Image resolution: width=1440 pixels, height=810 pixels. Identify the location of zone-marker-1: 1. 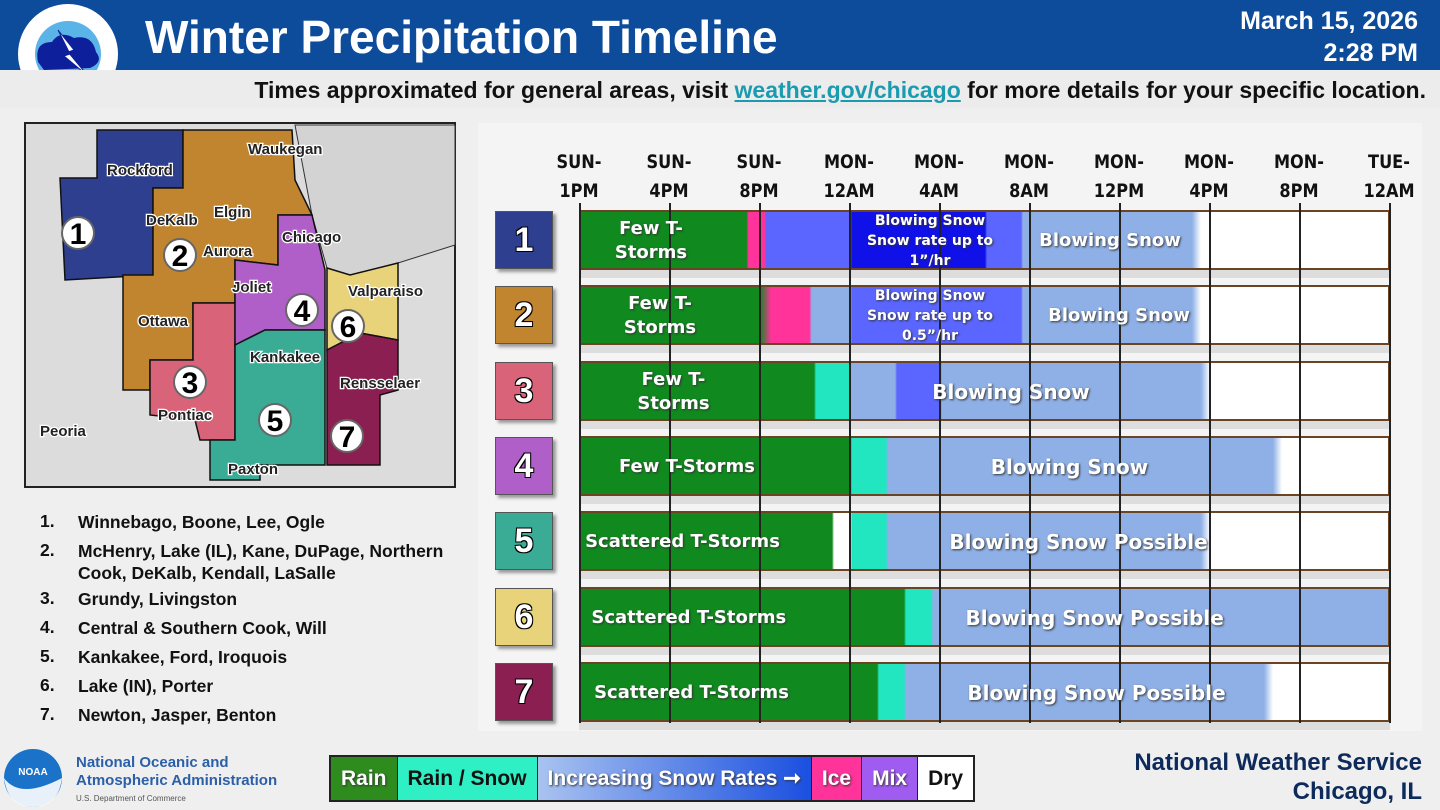
(78, 233).